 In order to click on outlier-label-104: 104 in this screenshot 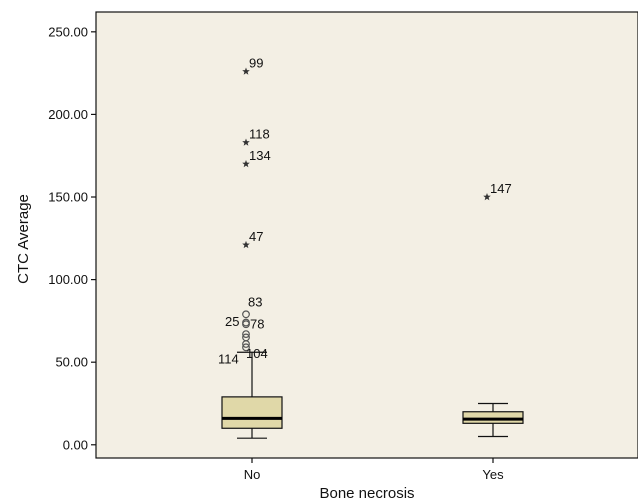, I will do `click(257, 353)`.